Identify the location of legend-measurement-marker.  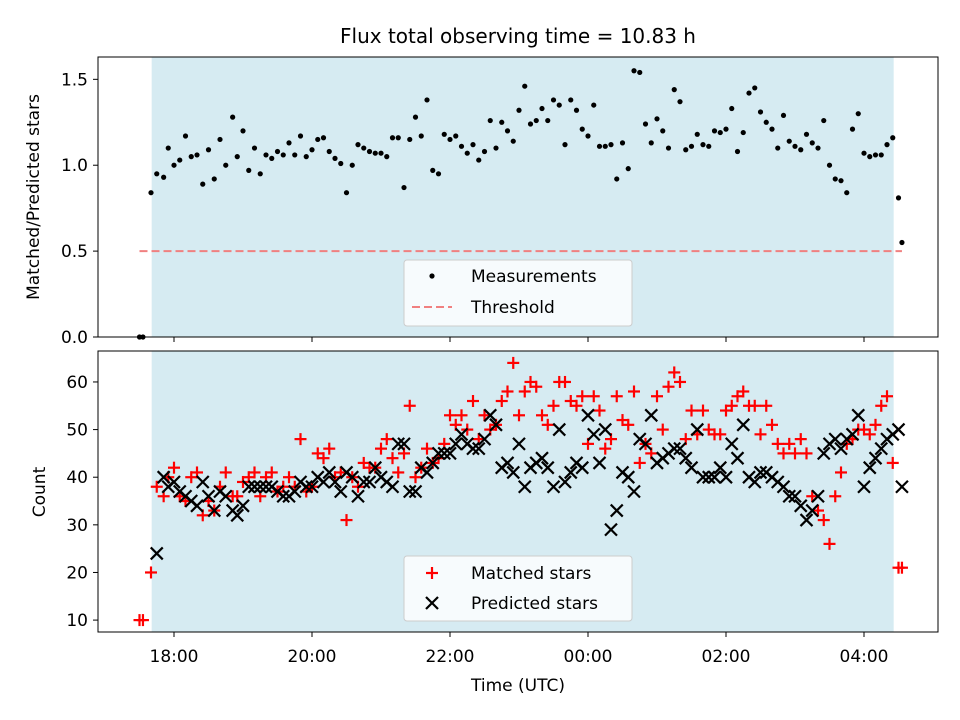
(432, 276).